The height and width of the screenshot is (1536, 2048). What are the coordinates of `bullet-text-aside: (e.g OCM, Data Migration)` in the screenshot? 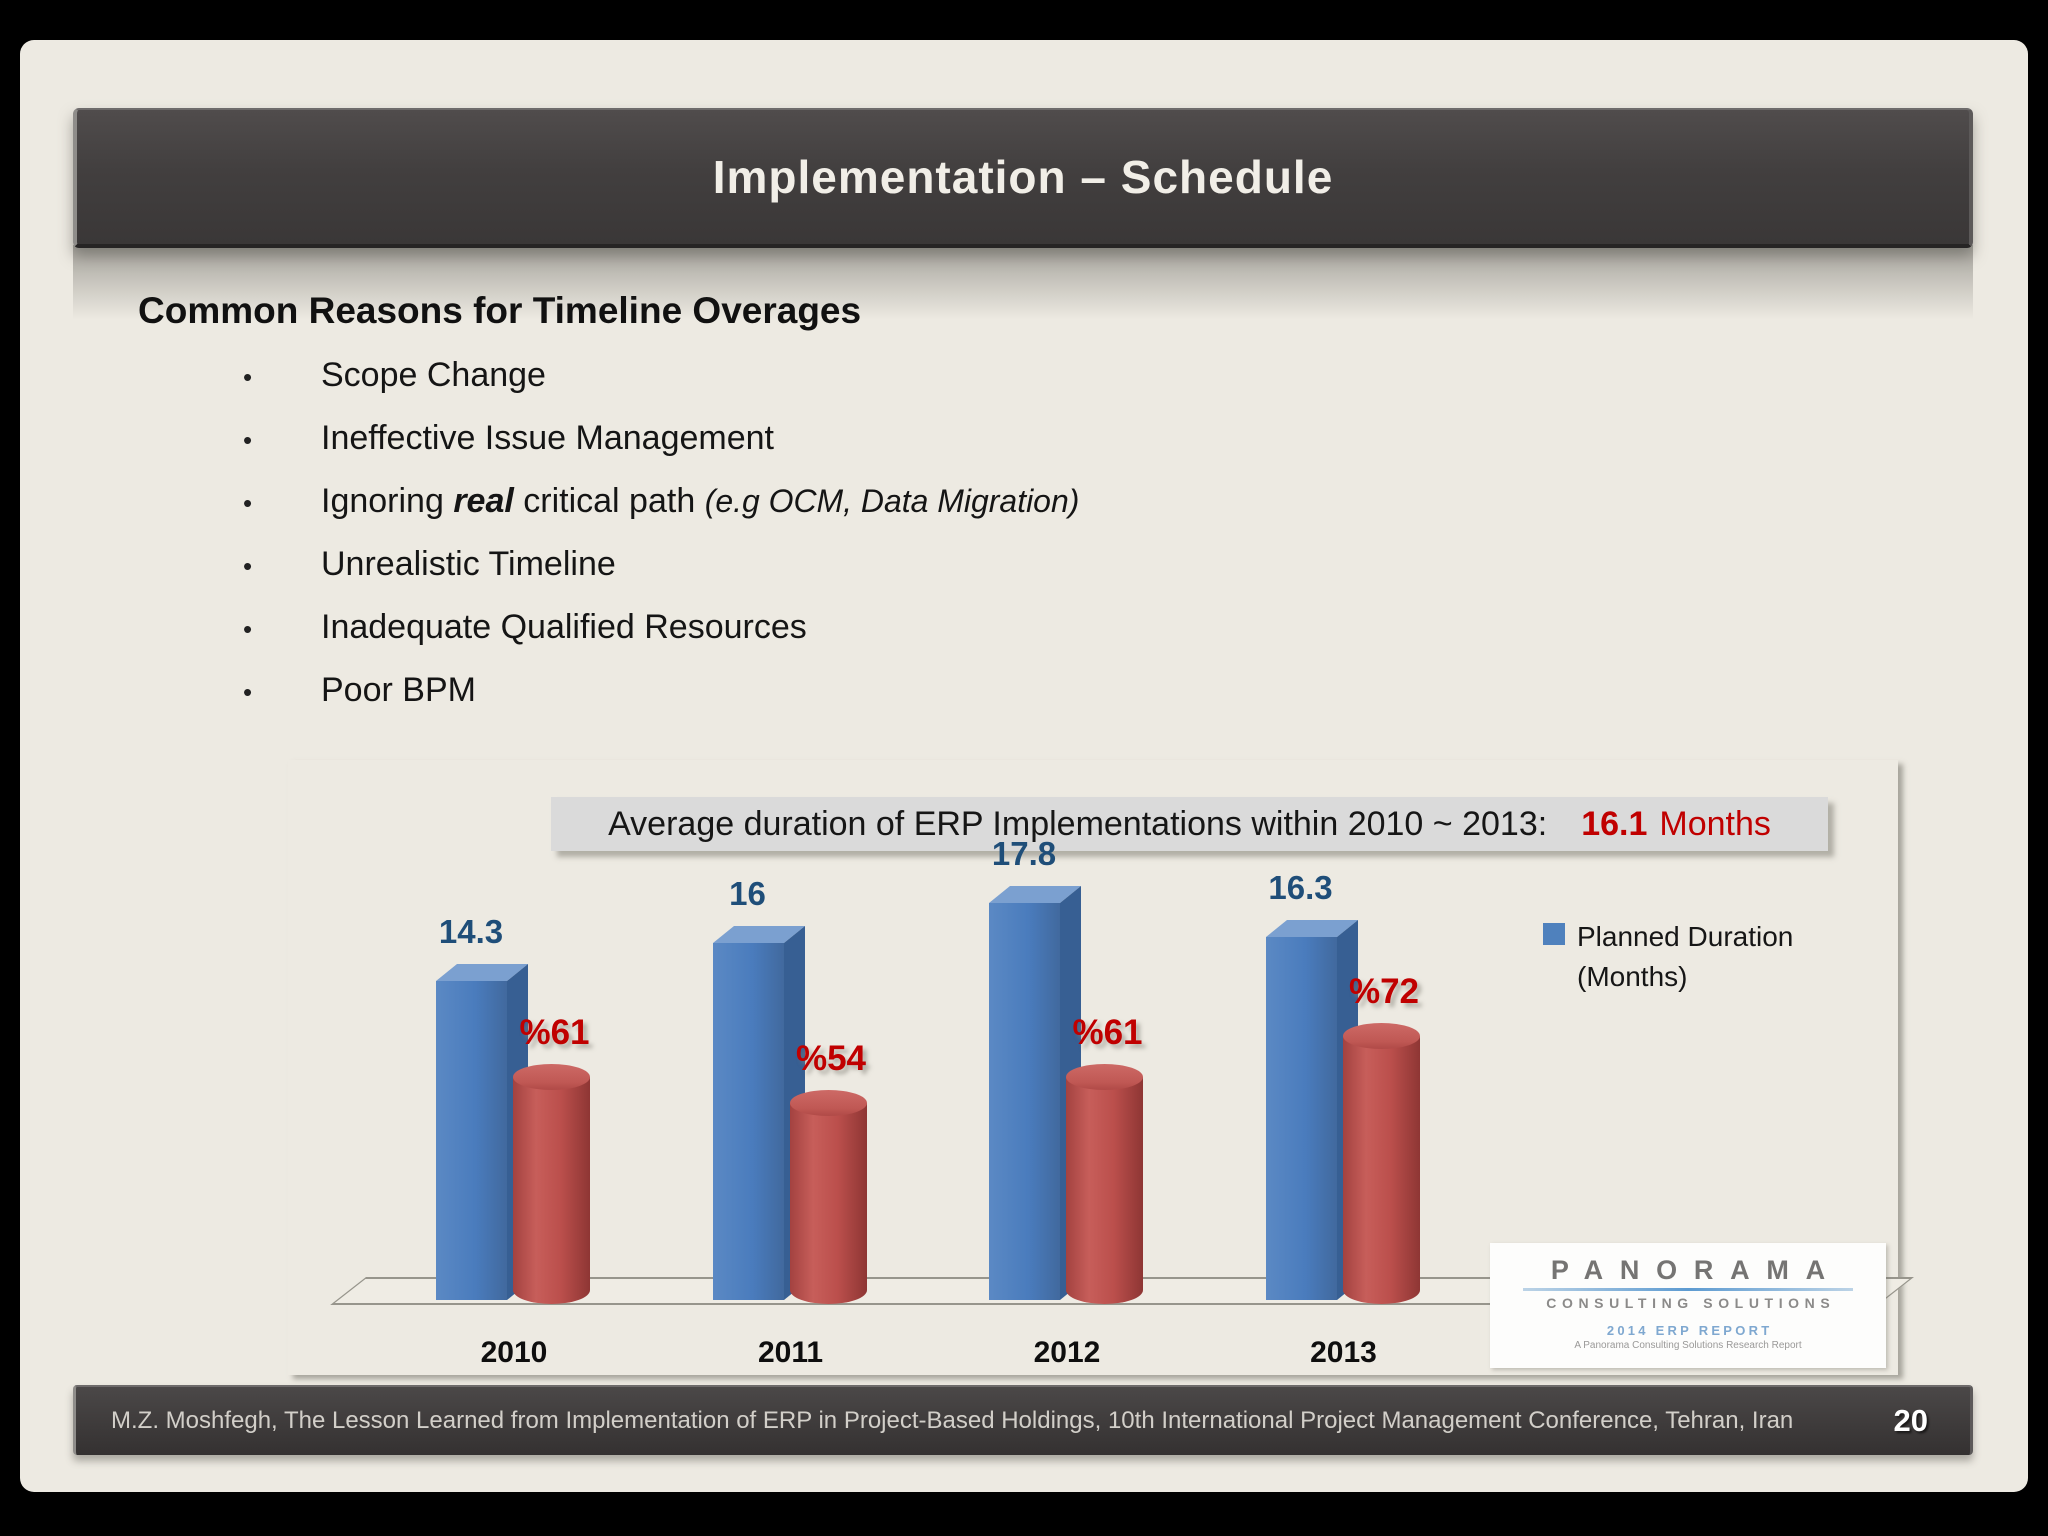 It's located at (892, 501).